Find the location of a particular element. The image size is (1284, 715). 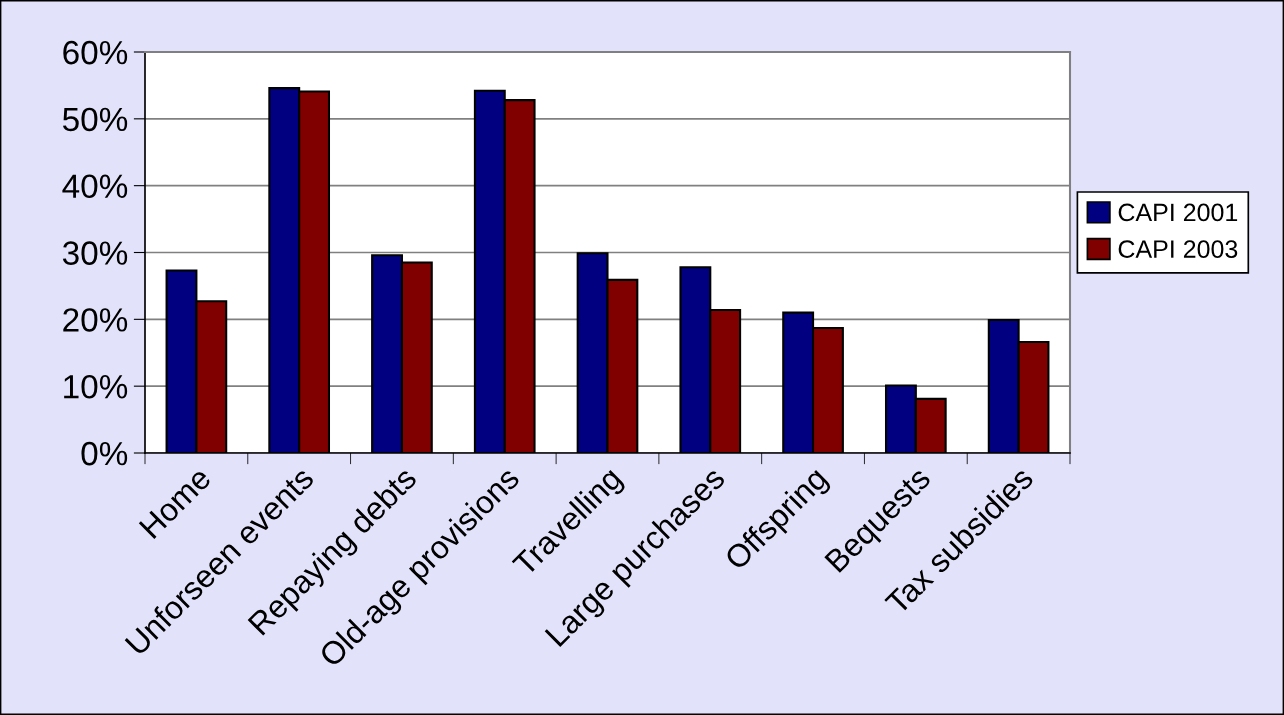

legend-label: CAPI 2003 is located at coordinates (1178, 249).